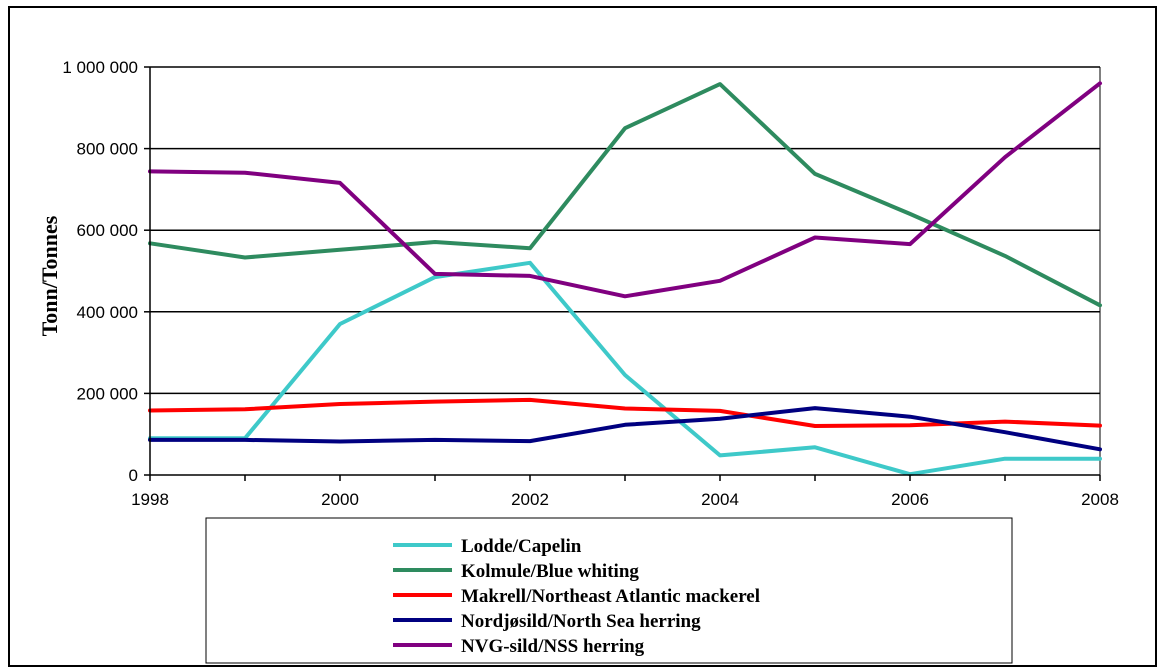  What do you see at coordinates (107, 149) in the screenshot?
I see `y-tick-label: 800 000` at bounding box center [107, 149].